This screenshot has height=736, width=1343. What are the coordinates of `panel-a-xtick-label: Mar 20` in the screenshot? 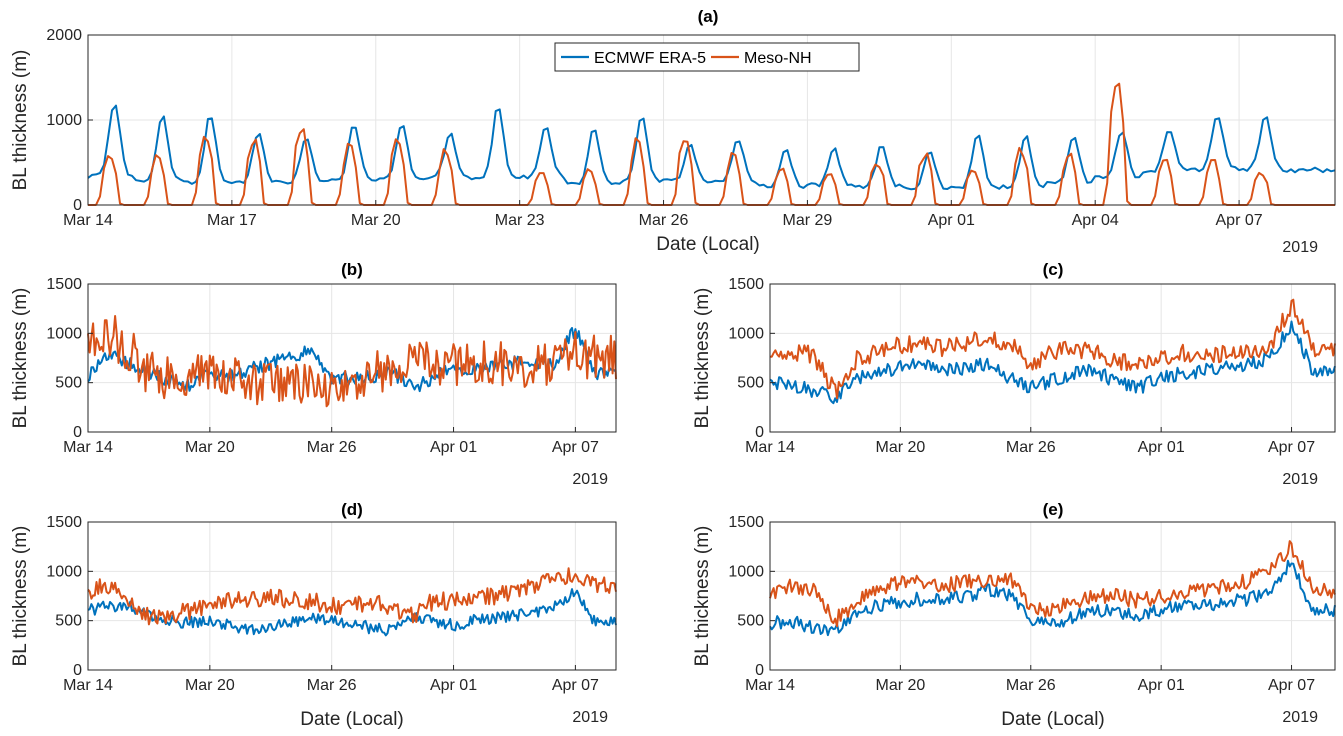 It's located at (376, 220).